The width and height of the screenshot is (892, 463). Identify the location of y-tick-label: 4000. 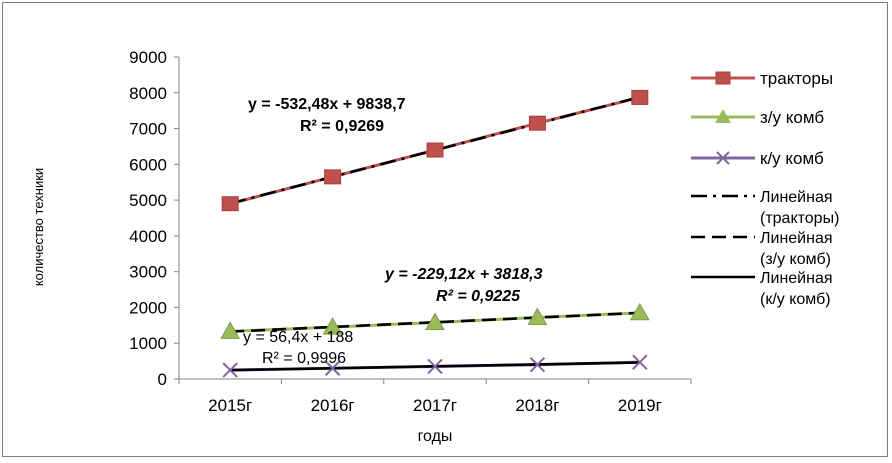
(148, 236).